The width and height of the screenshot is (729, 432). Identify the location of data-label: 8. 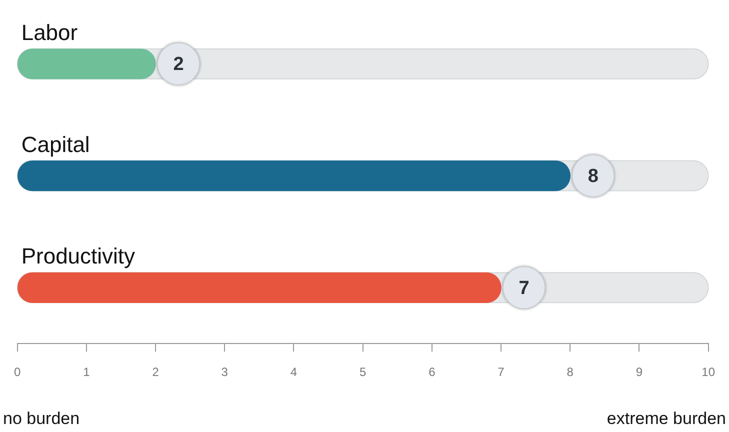
(593, 177).